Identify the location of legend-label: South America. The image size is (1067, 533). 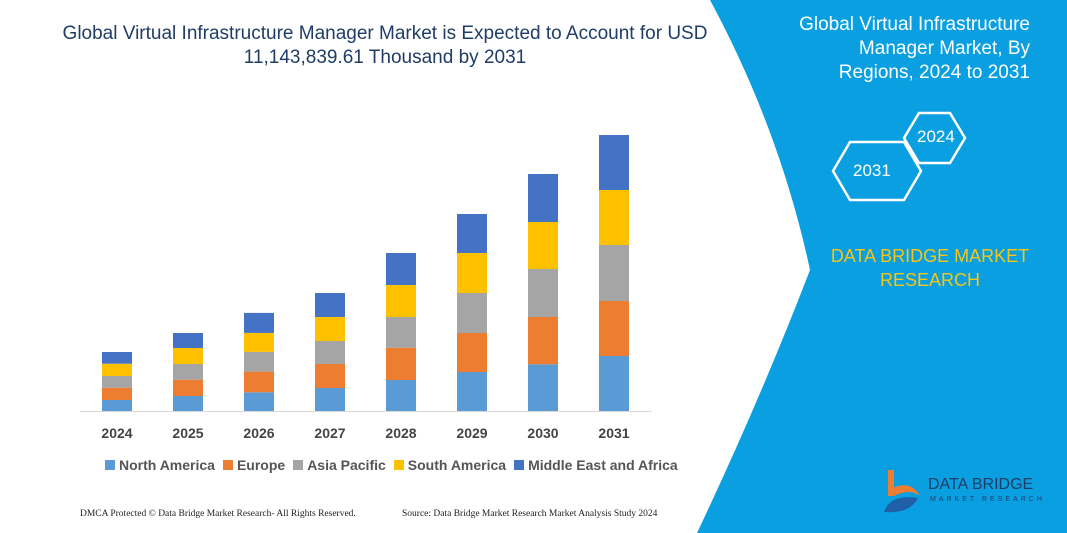
(457, 465).